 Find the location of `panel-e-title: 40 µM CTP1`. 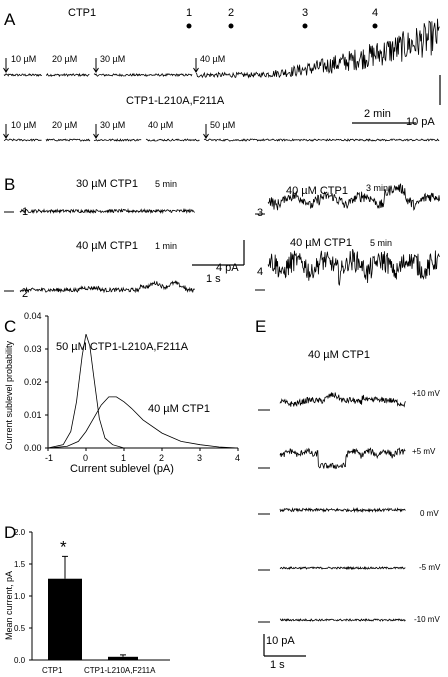

panel-e-title: 40 µM CTP1 is located at coordinates (339, 355).